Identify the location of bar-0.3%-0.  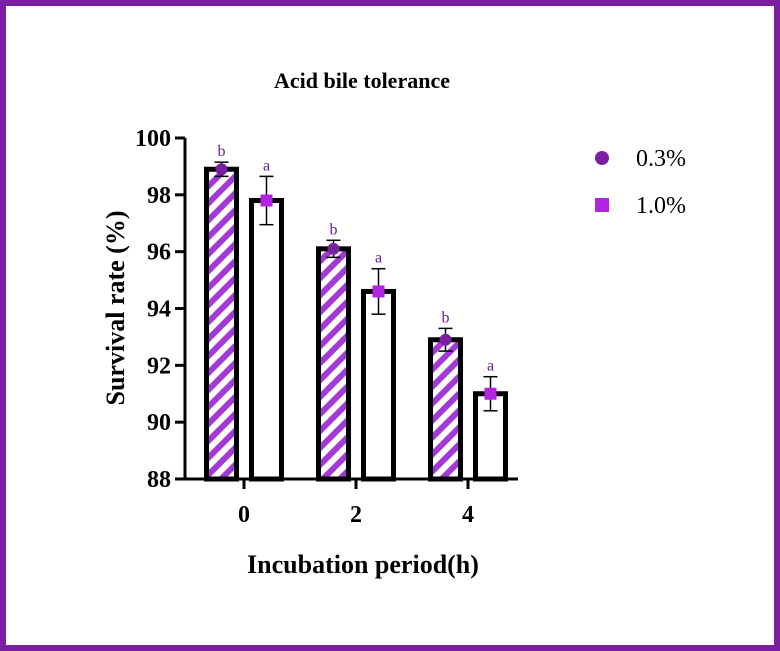
(221, 324).